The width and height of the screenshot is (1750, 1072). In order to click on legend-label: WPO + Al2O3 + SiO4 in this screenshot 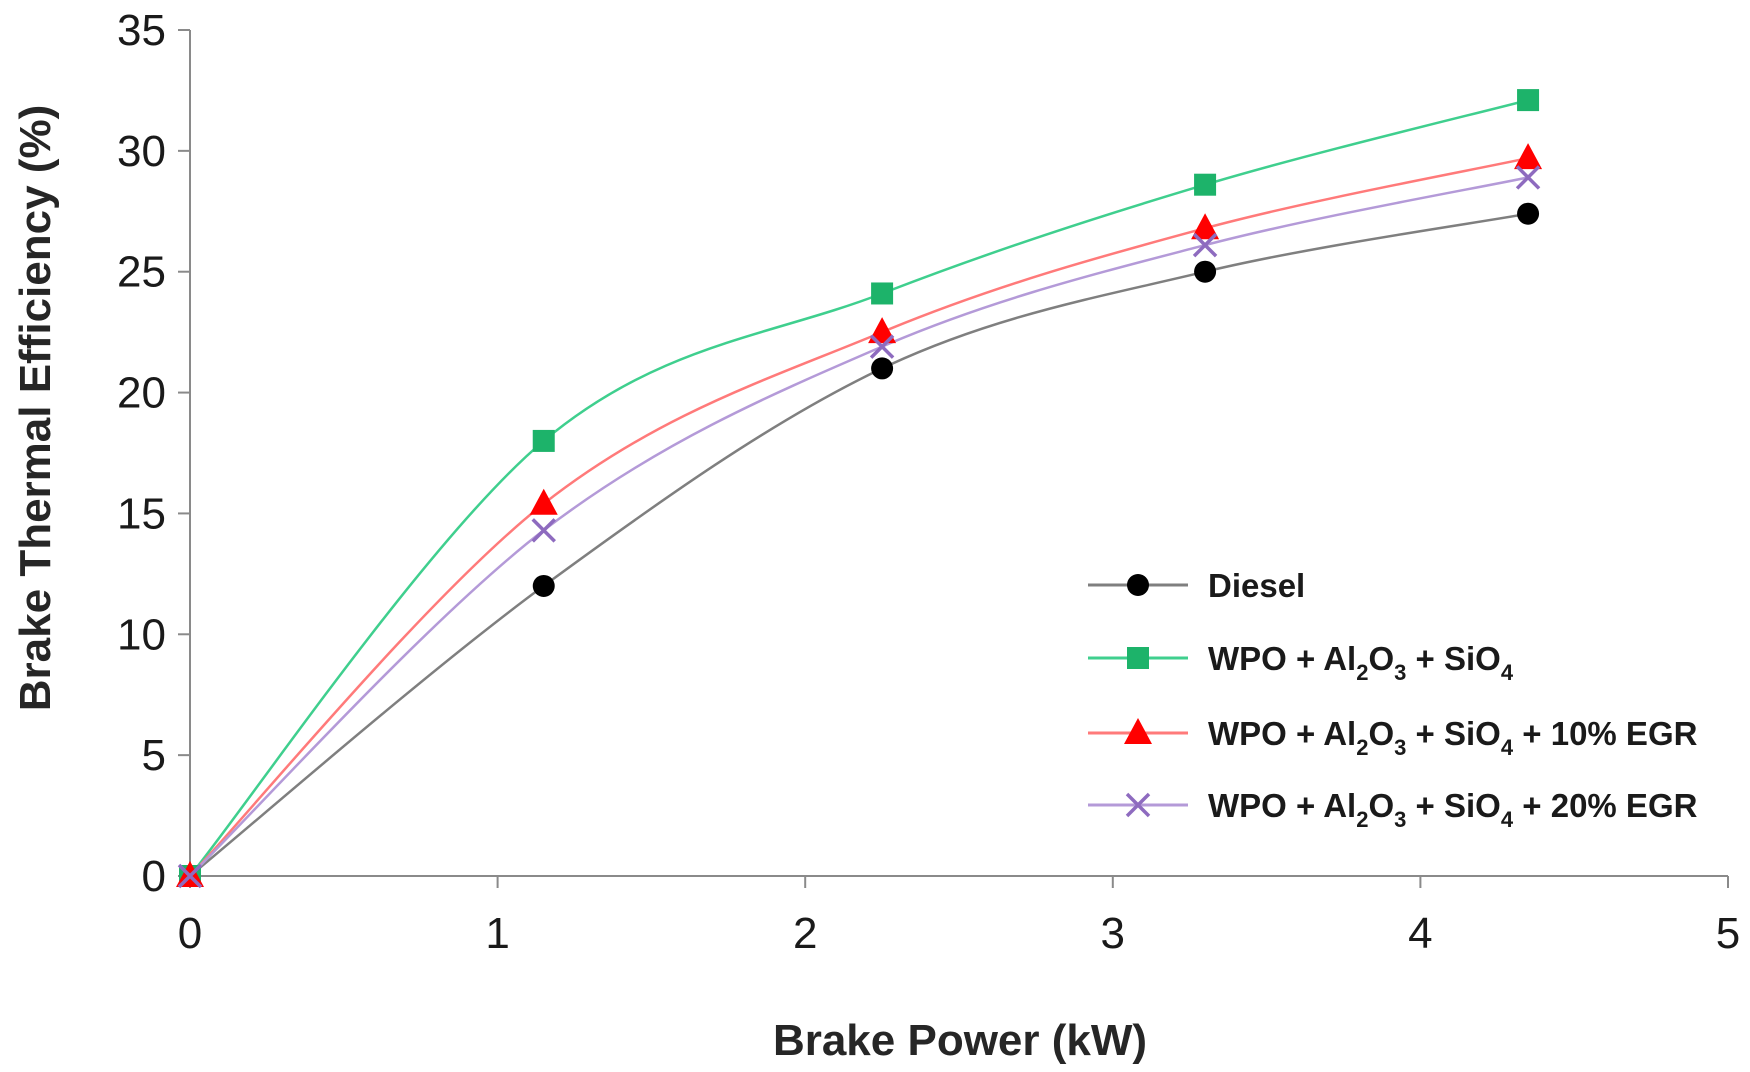, I will do `click(1361, 662)`.